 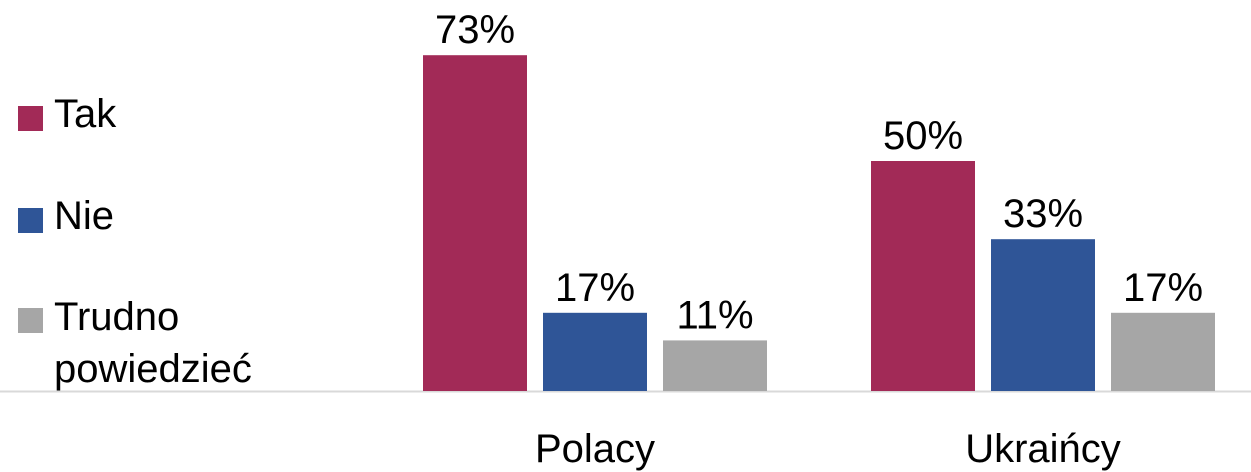 I want to click on legend-swatch-nie, so click(x=30, y=220).